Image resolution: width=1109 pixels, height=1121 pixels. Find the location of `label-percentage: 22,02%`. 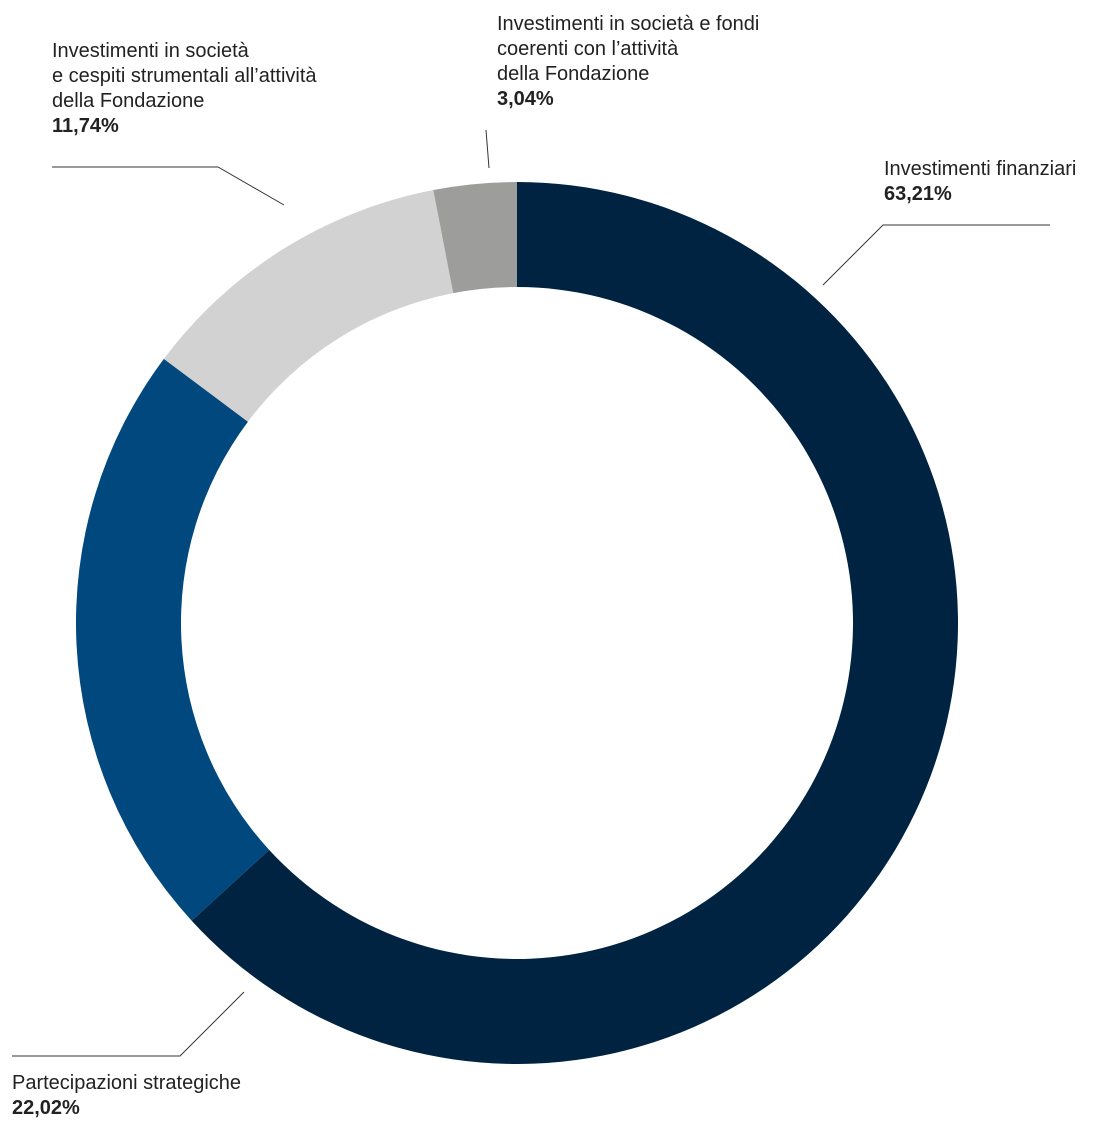

label-percentage: 22,02% is located at coordinates (46, 1108).